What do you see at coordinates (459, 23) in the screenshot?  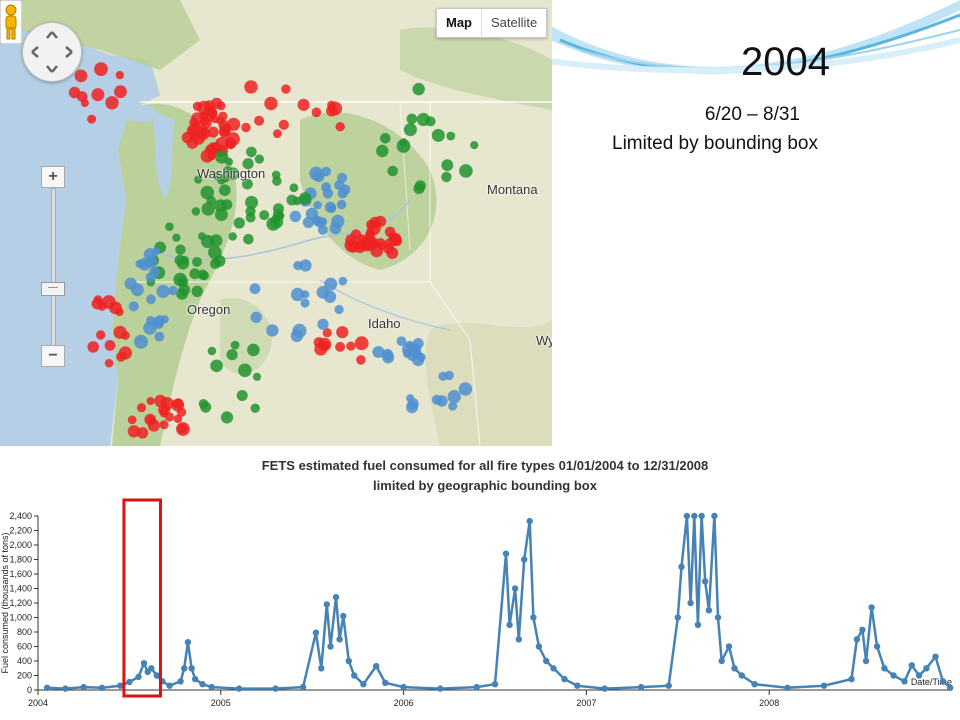 I see `map-type-map-button: Map` at bounding box center [459, 23].